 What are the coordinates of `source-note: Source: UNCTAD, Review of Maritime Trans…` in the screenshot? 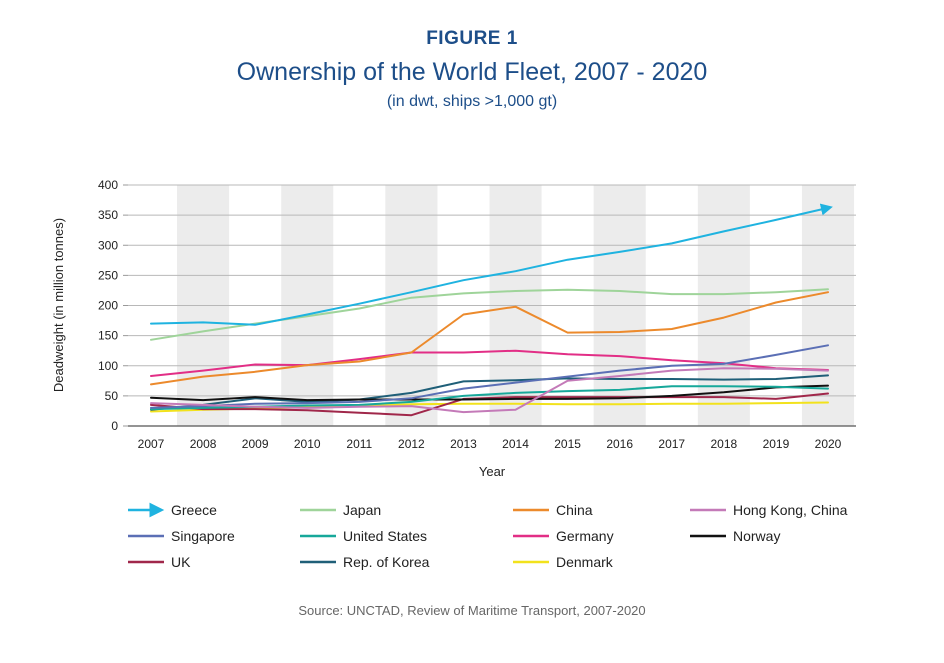 It's located at (472, 610).